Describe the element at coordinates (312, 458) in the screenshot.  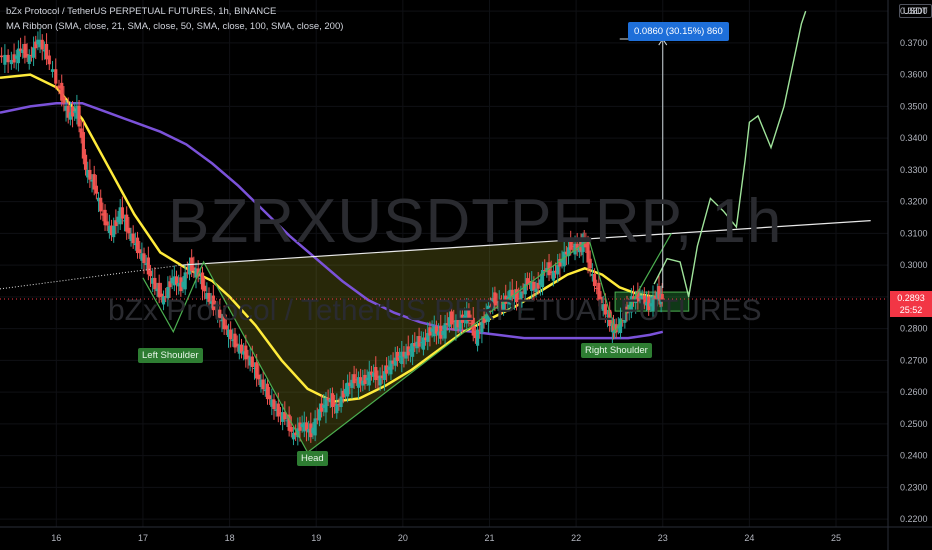
I see `head-label: Head` at that location.